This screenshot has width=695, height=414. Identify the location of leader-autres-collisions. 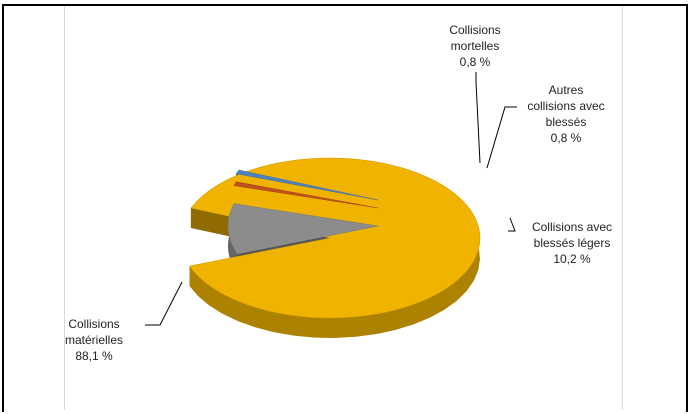
(501, 137).